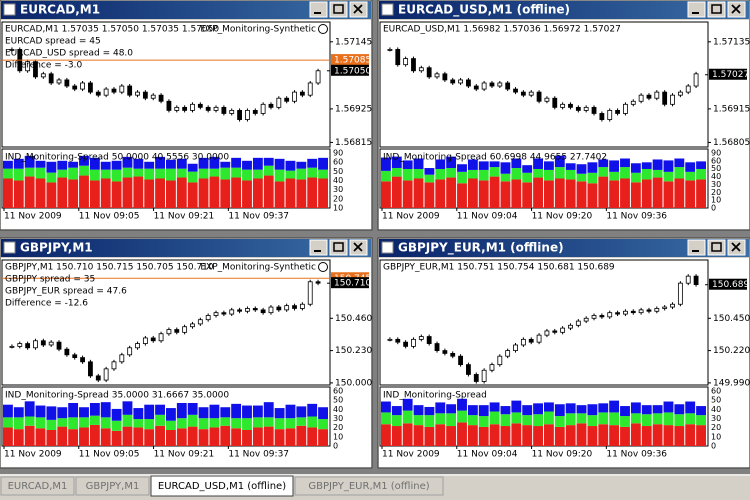 The image size is (750, 500). What do you see at coordinates (50, 280) in the screenshot?
I see `info-line: GBPJPY spread = 35` at bounding box center [50, 280].